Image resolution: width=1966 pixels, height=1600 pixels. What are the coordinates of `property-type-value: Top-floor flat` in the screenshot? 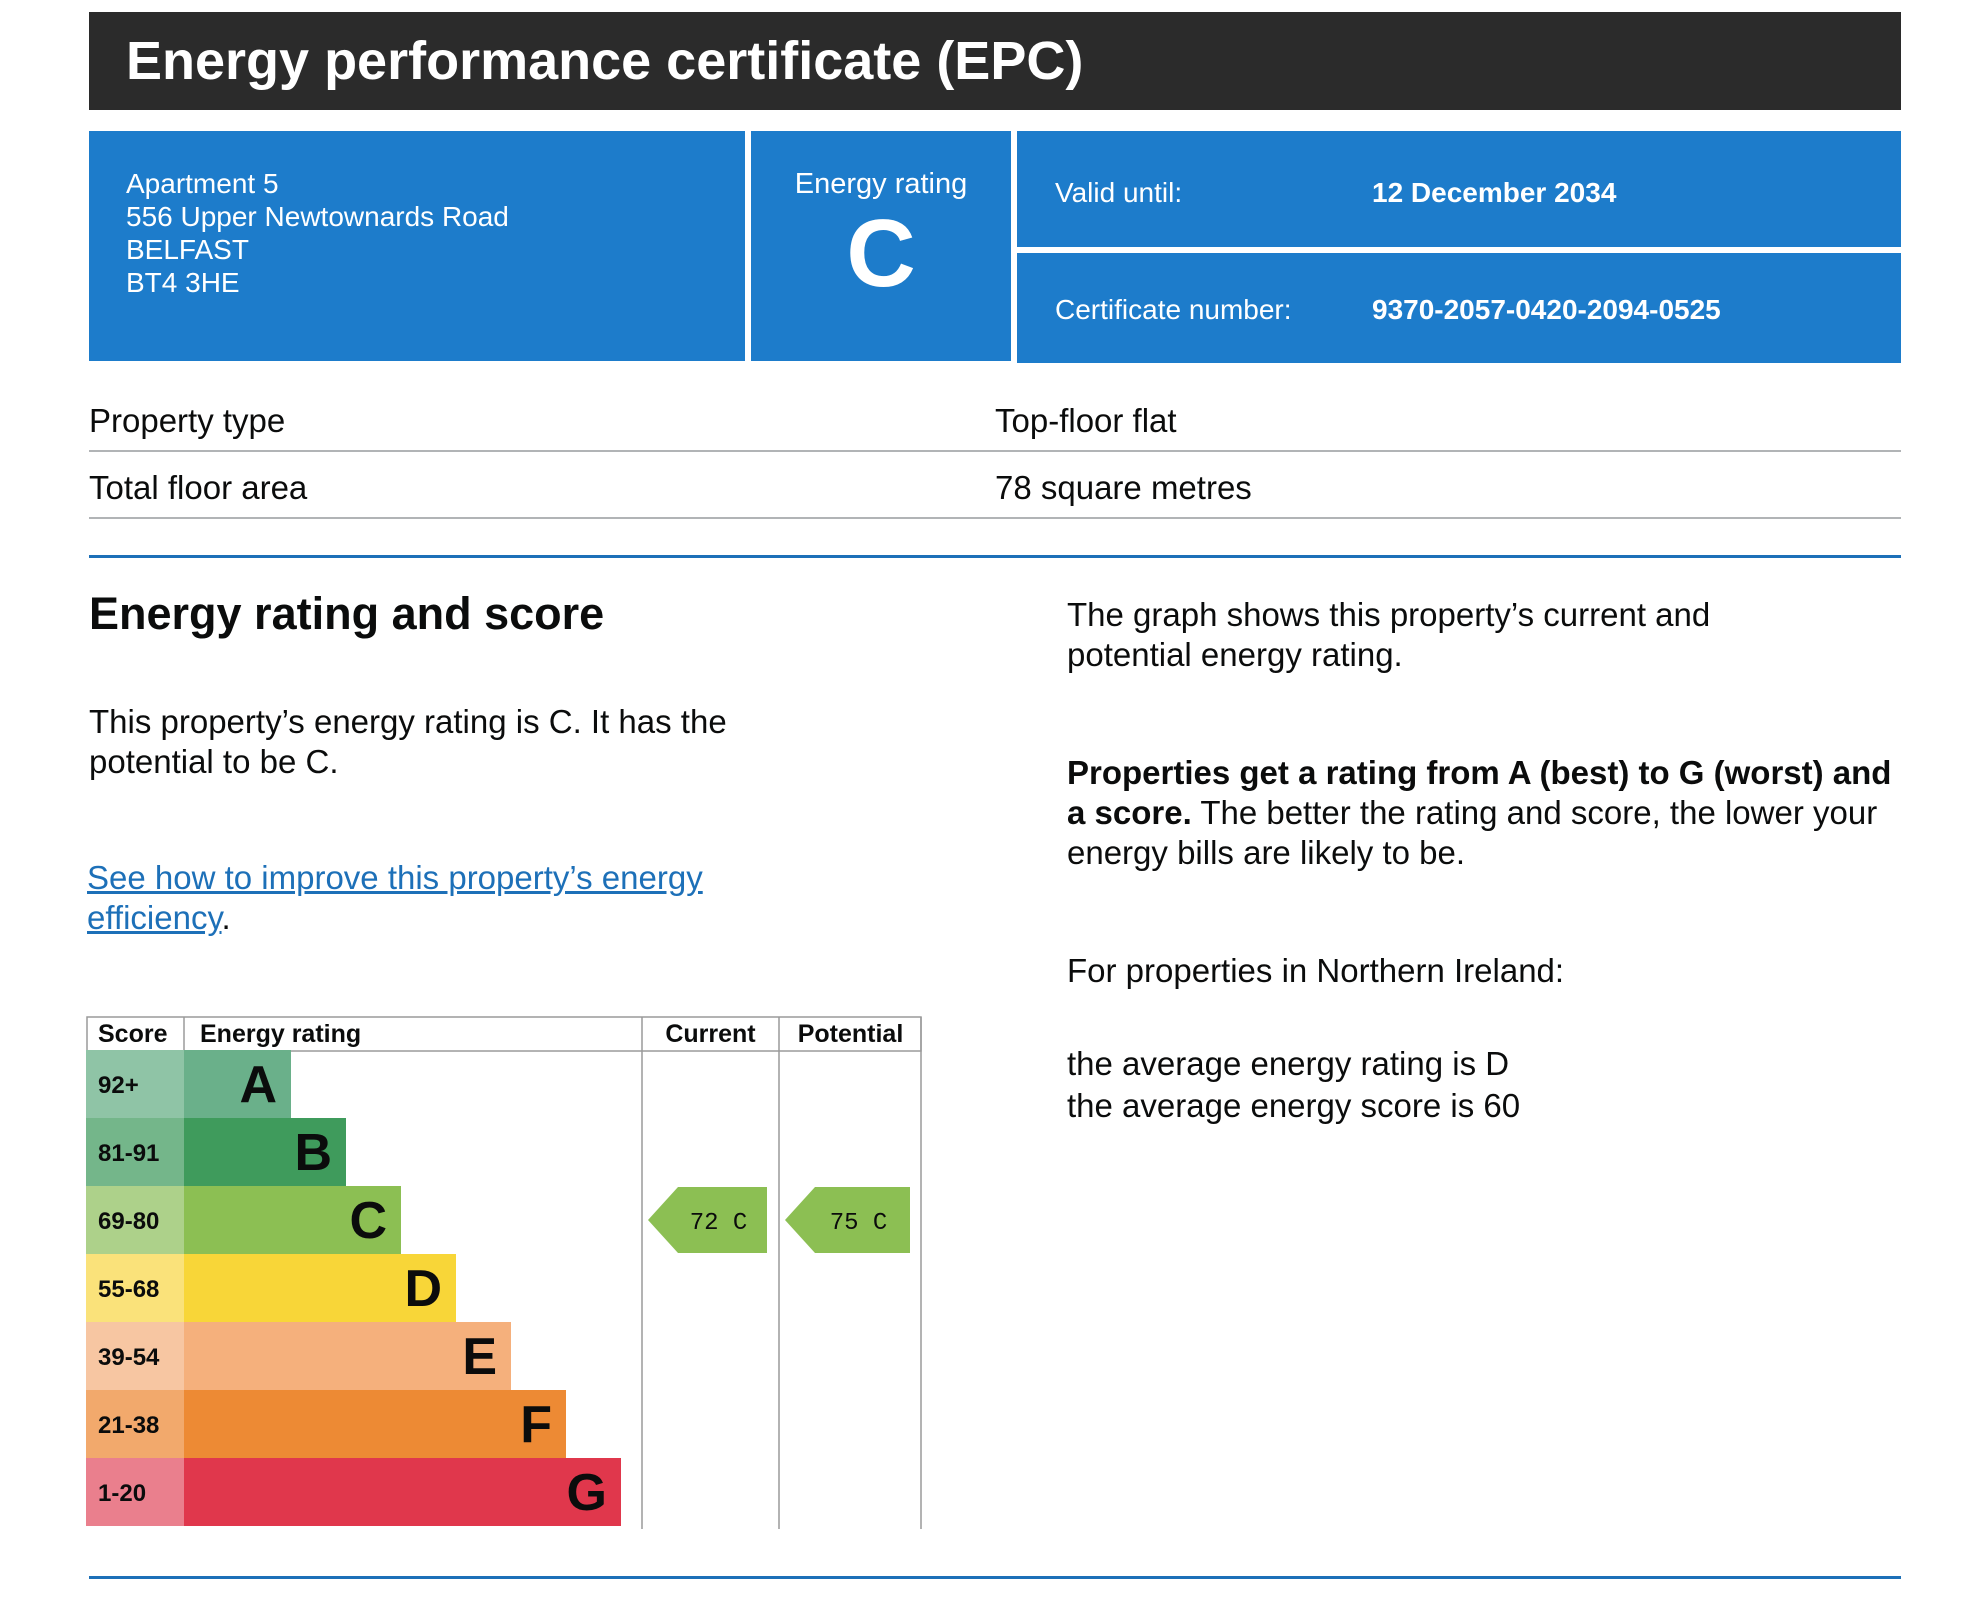 It's located at (1086, 420).